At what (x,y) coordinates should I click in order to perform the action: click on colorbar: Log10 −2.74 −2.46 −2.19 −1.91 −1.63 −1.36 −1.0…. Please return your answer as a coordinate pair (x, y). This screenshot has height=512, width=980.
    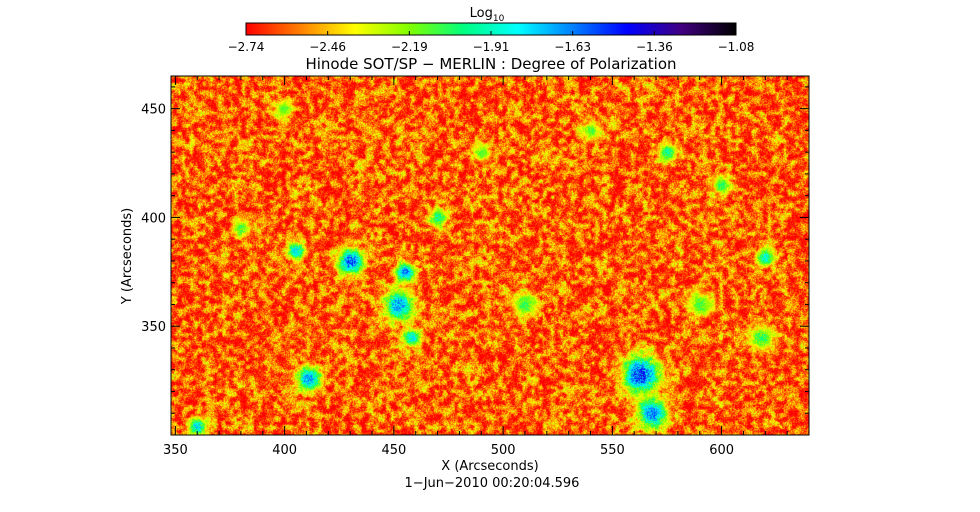
    Looking at the image, I should click on (491, 30).